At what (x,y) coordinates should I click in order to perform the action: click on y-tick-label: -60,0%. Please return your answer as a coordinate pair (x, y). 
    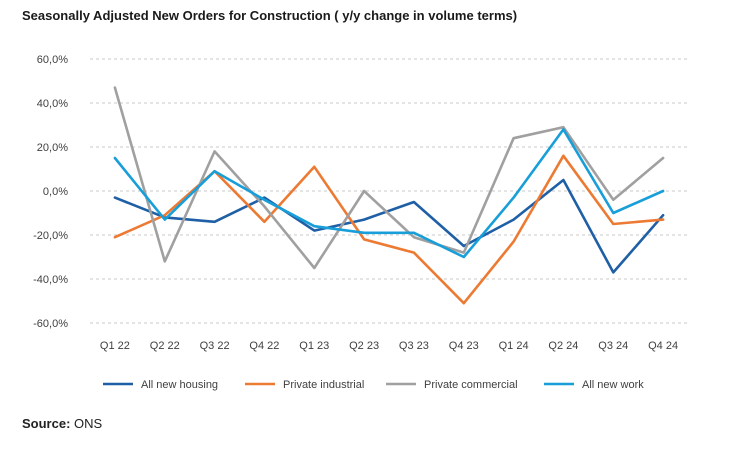
    Looking at the image, I should click on (50, 324).